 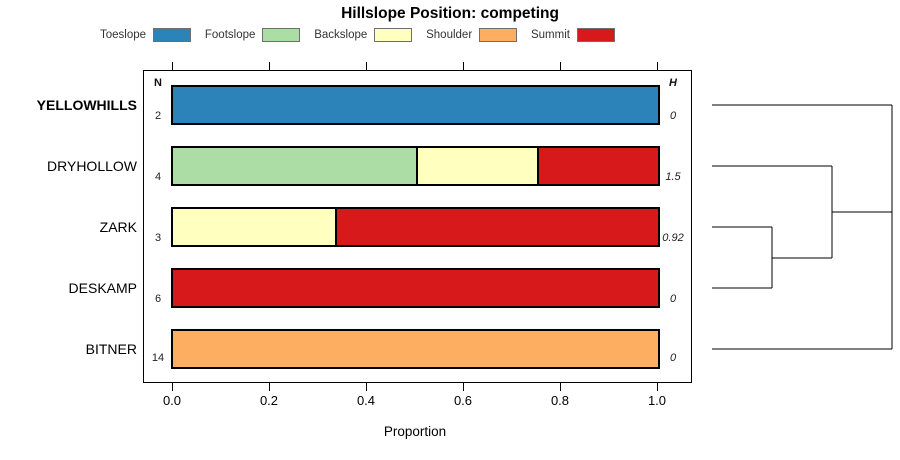 I want to click on row-label-zark: ZARK, so click(x=118, y=227).